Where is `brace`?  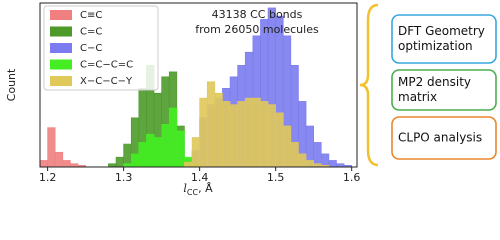 brace is located at coordinates (369, 85).